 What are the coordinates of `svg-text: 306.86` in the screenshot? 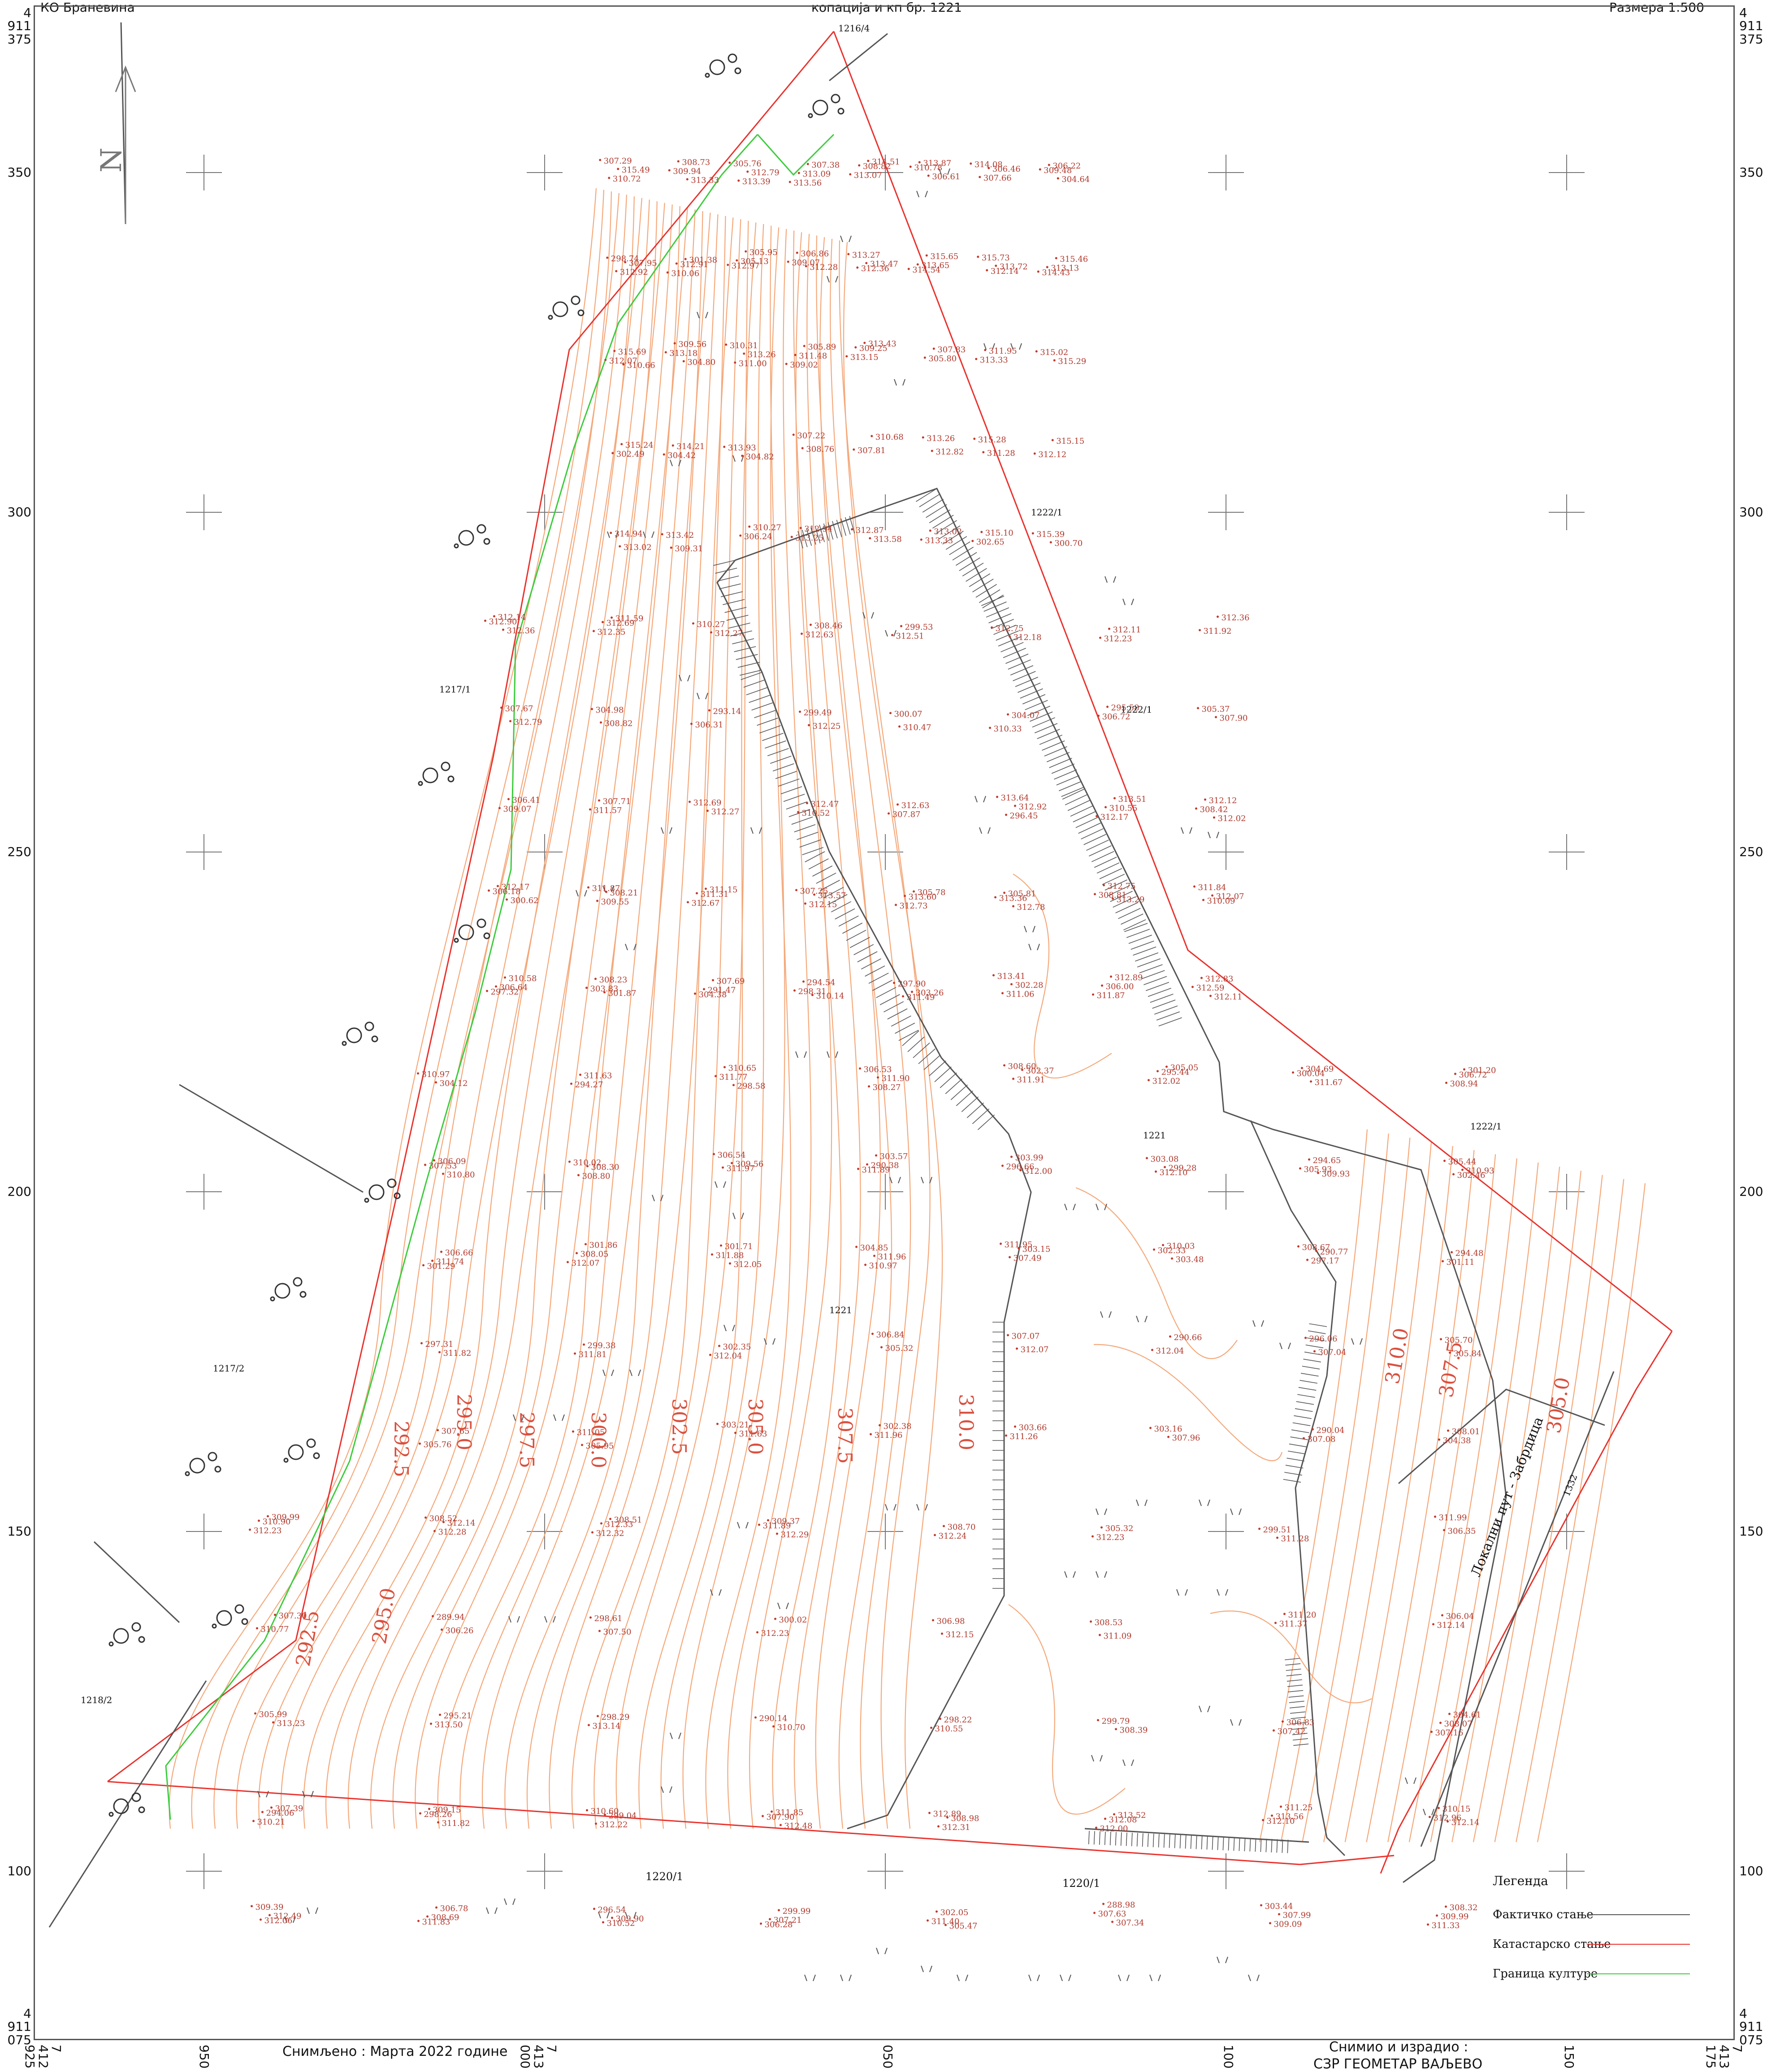 It's located at (815, 254).